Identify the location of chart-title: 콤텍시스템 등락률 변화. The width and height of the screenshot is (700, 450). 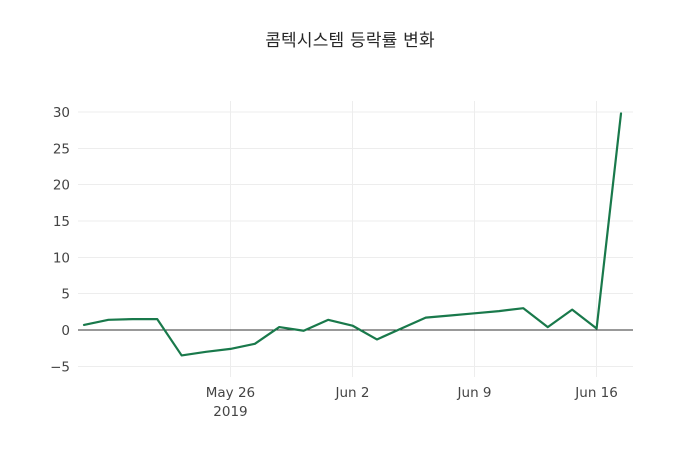
(350, 41).